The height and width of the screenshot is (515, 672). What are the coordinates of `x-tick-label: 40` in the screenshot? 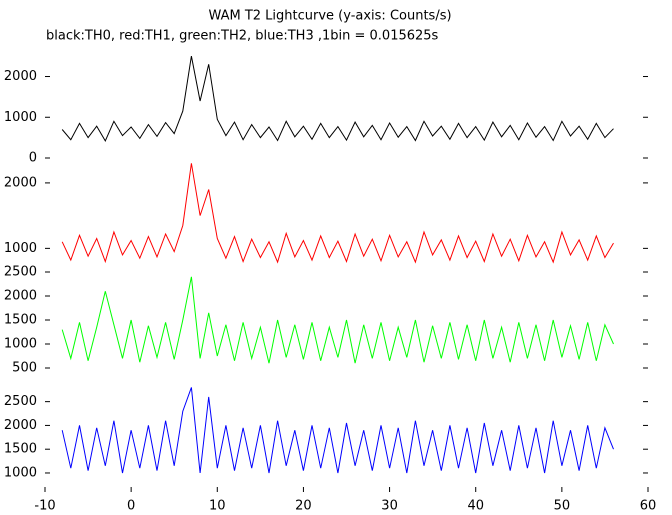 It's located at (475, 506).